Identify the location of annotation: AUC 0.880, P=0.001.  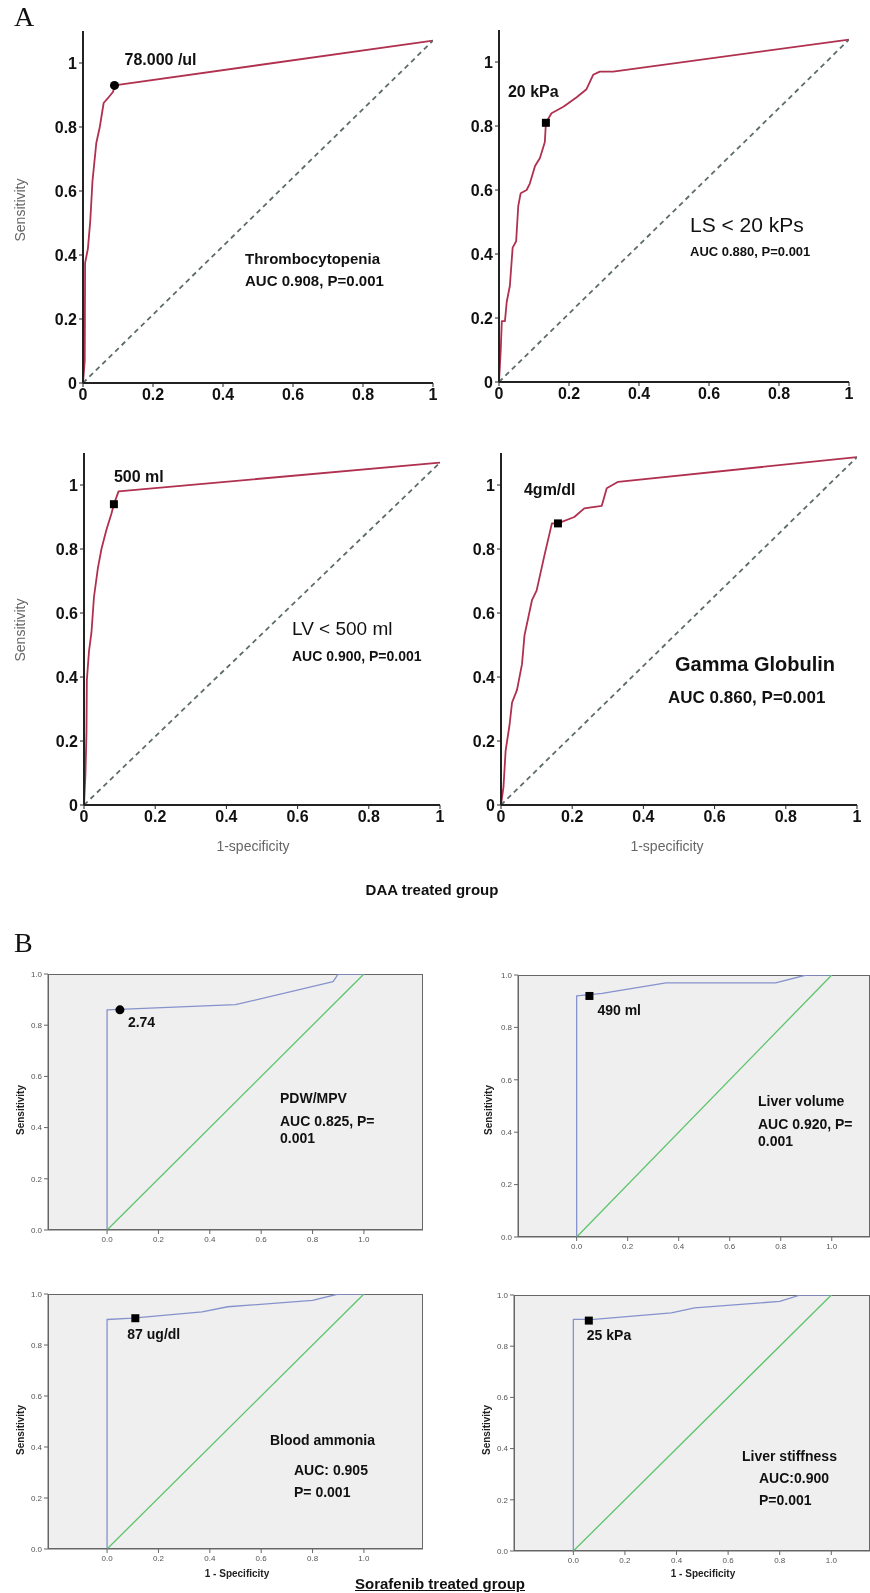
(750, 252).